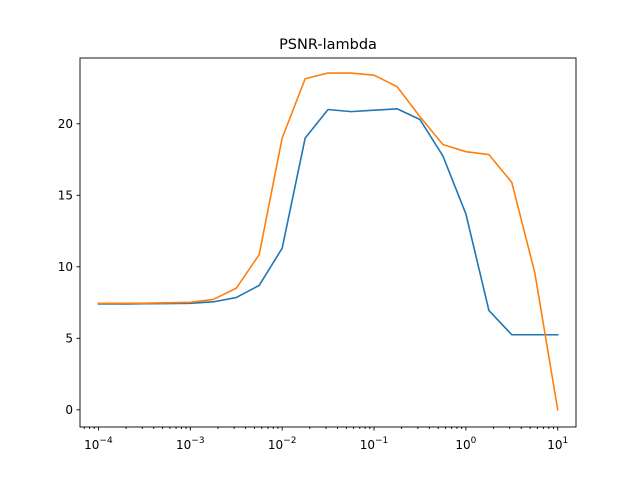 The width and height of the screenshot is (640, 480). I want to click on x-tick-label: 10⁰, so click(465, 444).